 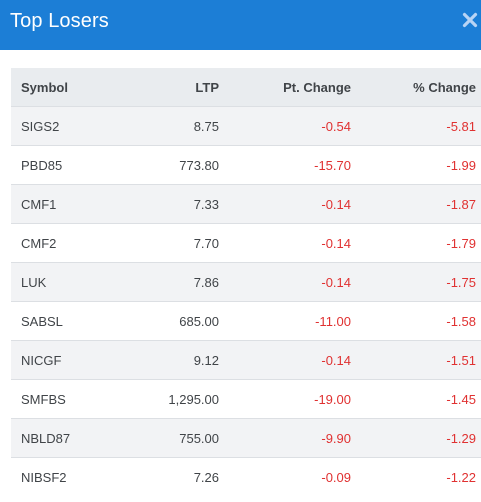 I want to click on pct-change-cell: -1.29, so click(x=416, y=438).